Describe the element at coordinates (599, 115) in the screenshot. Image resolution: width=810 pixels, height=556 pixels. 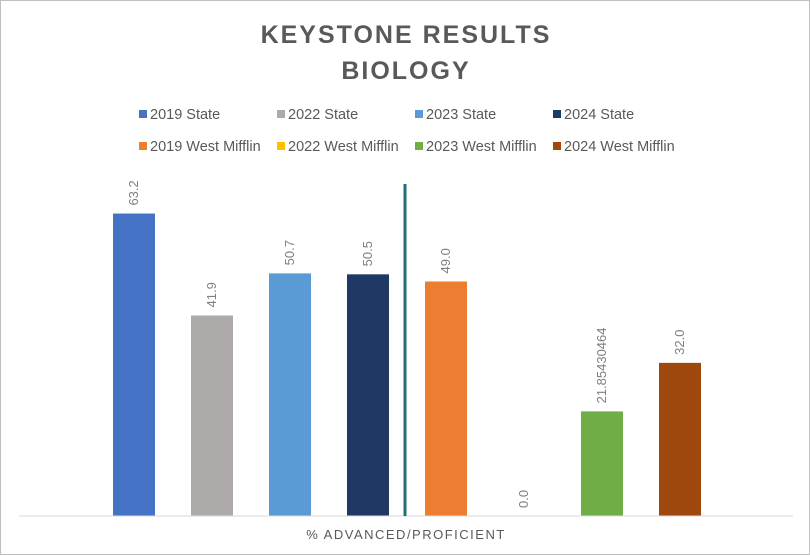
I see `legend-label: 2024 State` at that location.